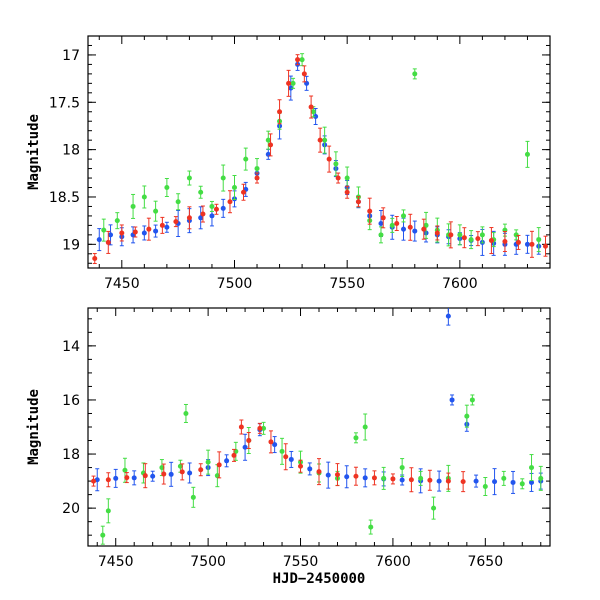 The height and width of the screenshot is (600, 600). Describe the element at coordinates (485, 562) in the screenshot. I see `x-tick-label: 7650` at that location.